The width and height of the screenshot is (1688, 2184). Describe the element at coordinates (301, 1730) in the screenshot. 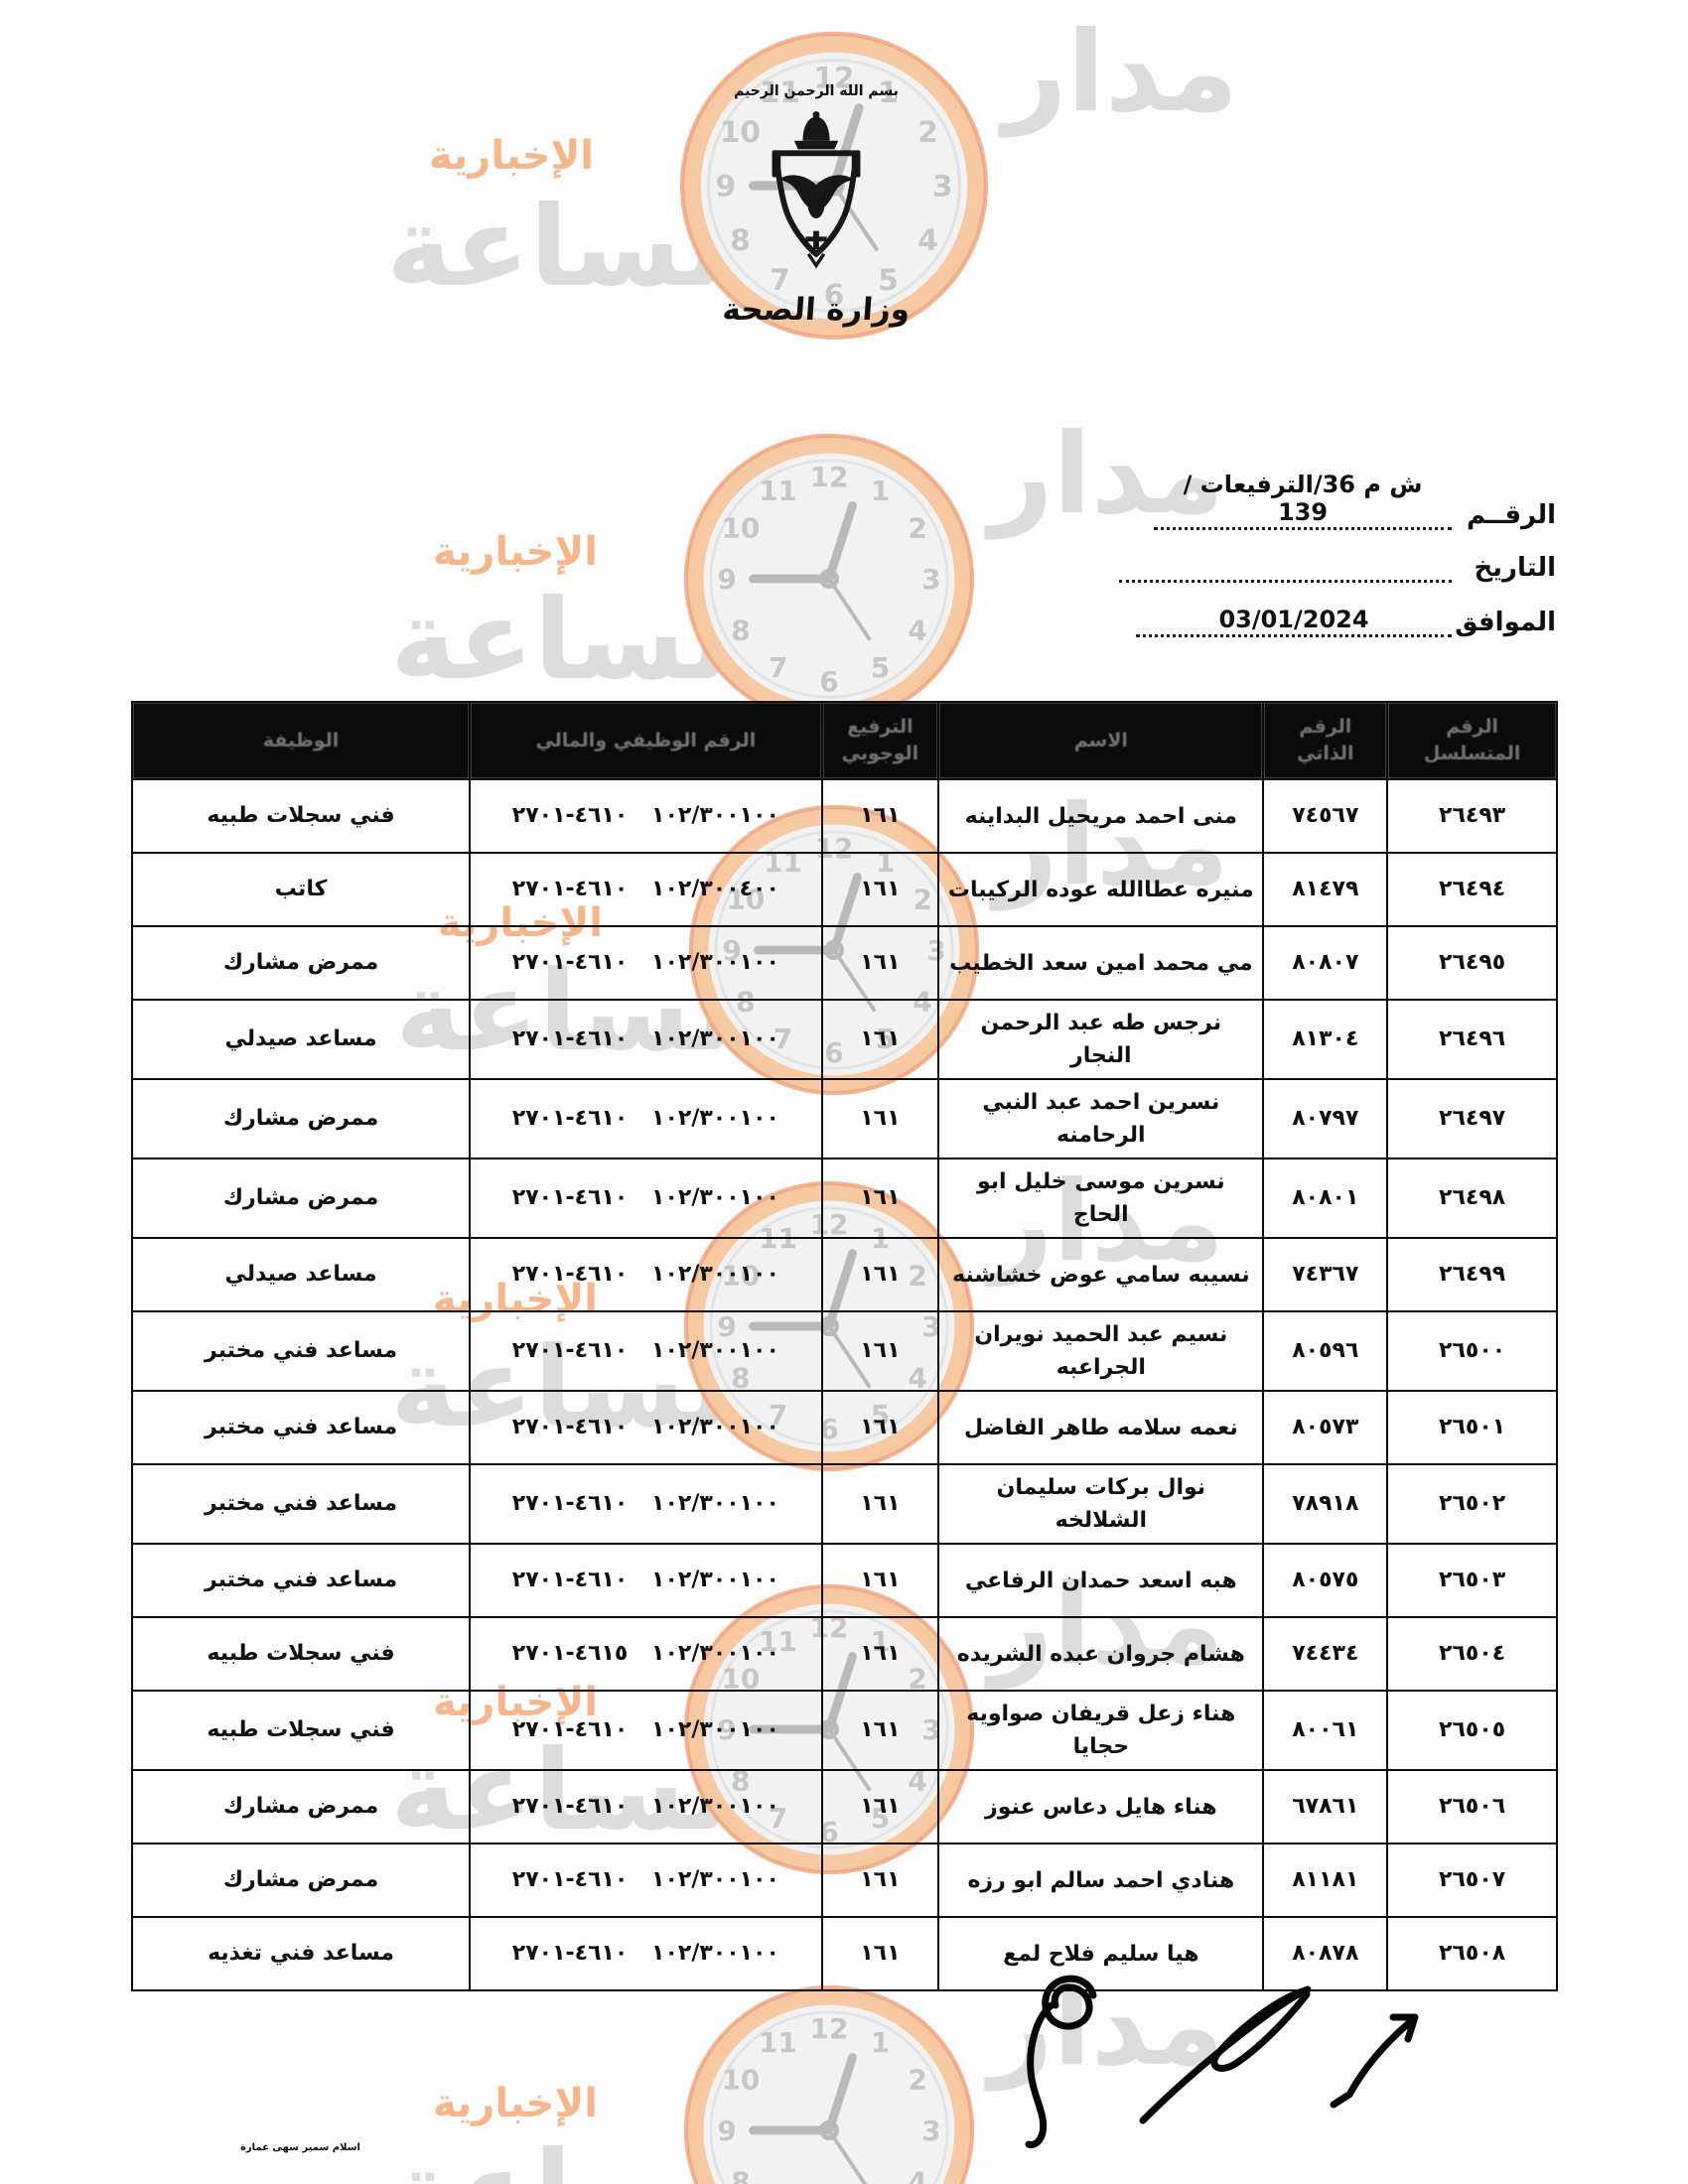

I see `cell-job-title: فني سجلات طبيه` at that location.